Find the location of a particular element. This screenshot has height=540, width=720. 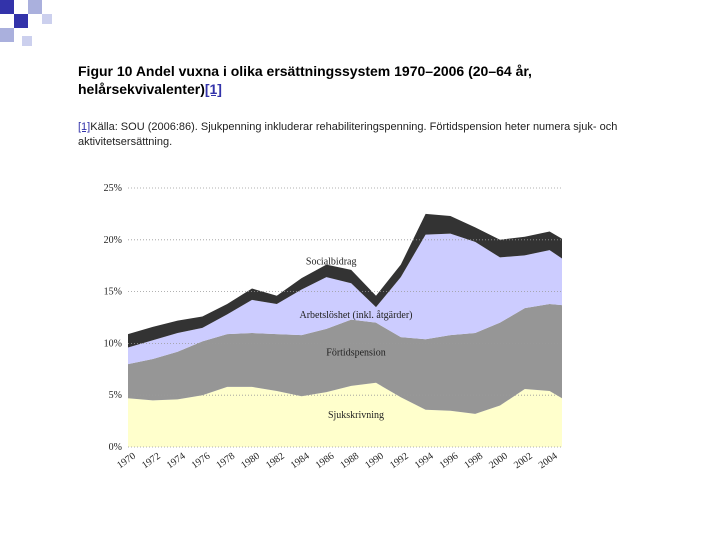

x-tick-label: 1978 is located at coordinates (225, 461).